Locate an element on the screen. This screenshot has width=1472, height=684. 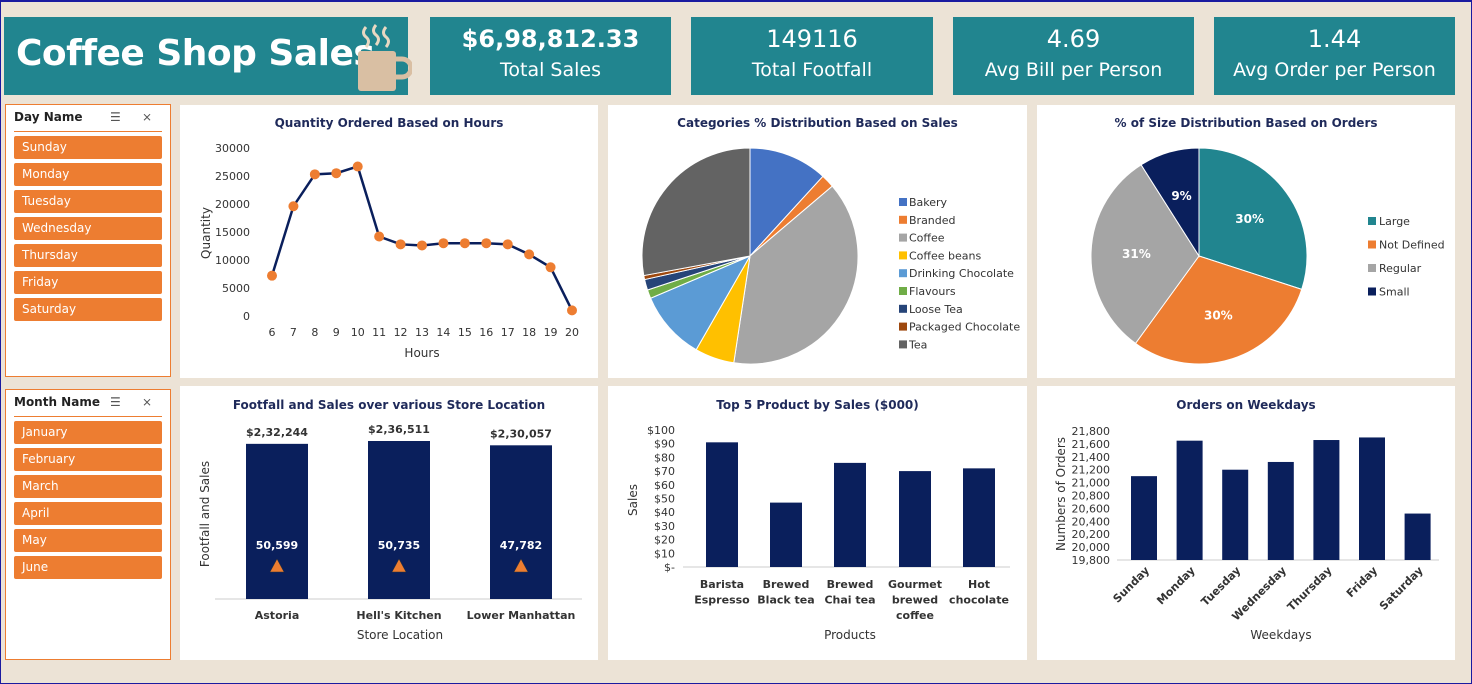
footfall-label: 50,599 is located at coordinates (277, 545).